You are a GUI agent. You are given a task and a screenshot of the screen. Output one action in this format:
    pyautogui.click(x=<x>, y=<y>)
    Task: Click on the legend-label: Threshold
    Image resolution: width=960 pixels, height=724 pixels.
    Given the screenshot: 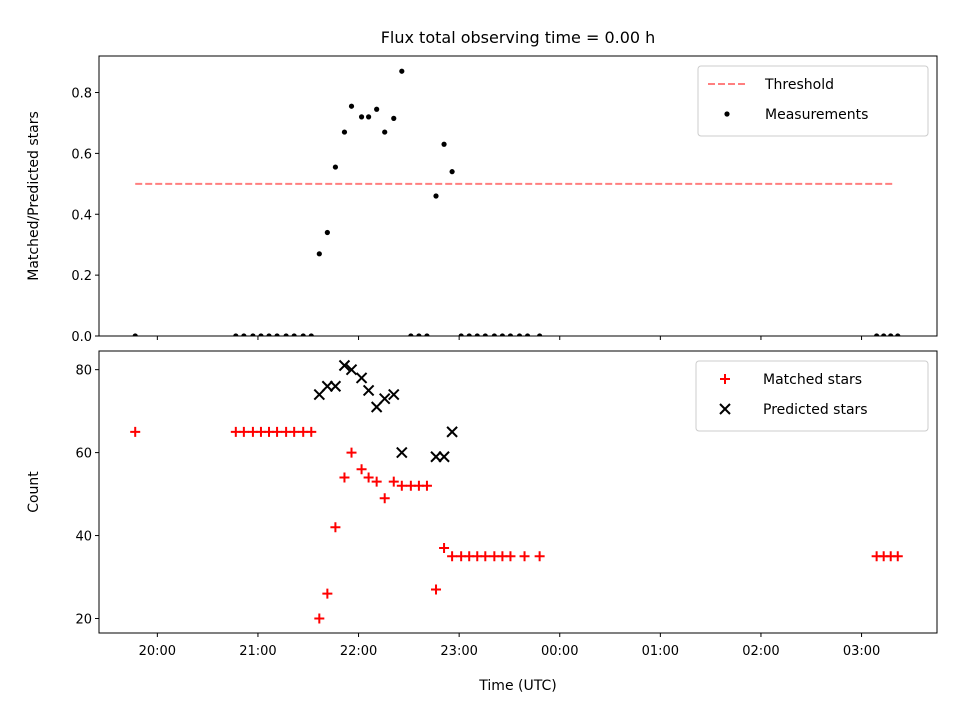 What is the action you would take?
    pyautogui.click(x=799, y=85)
    